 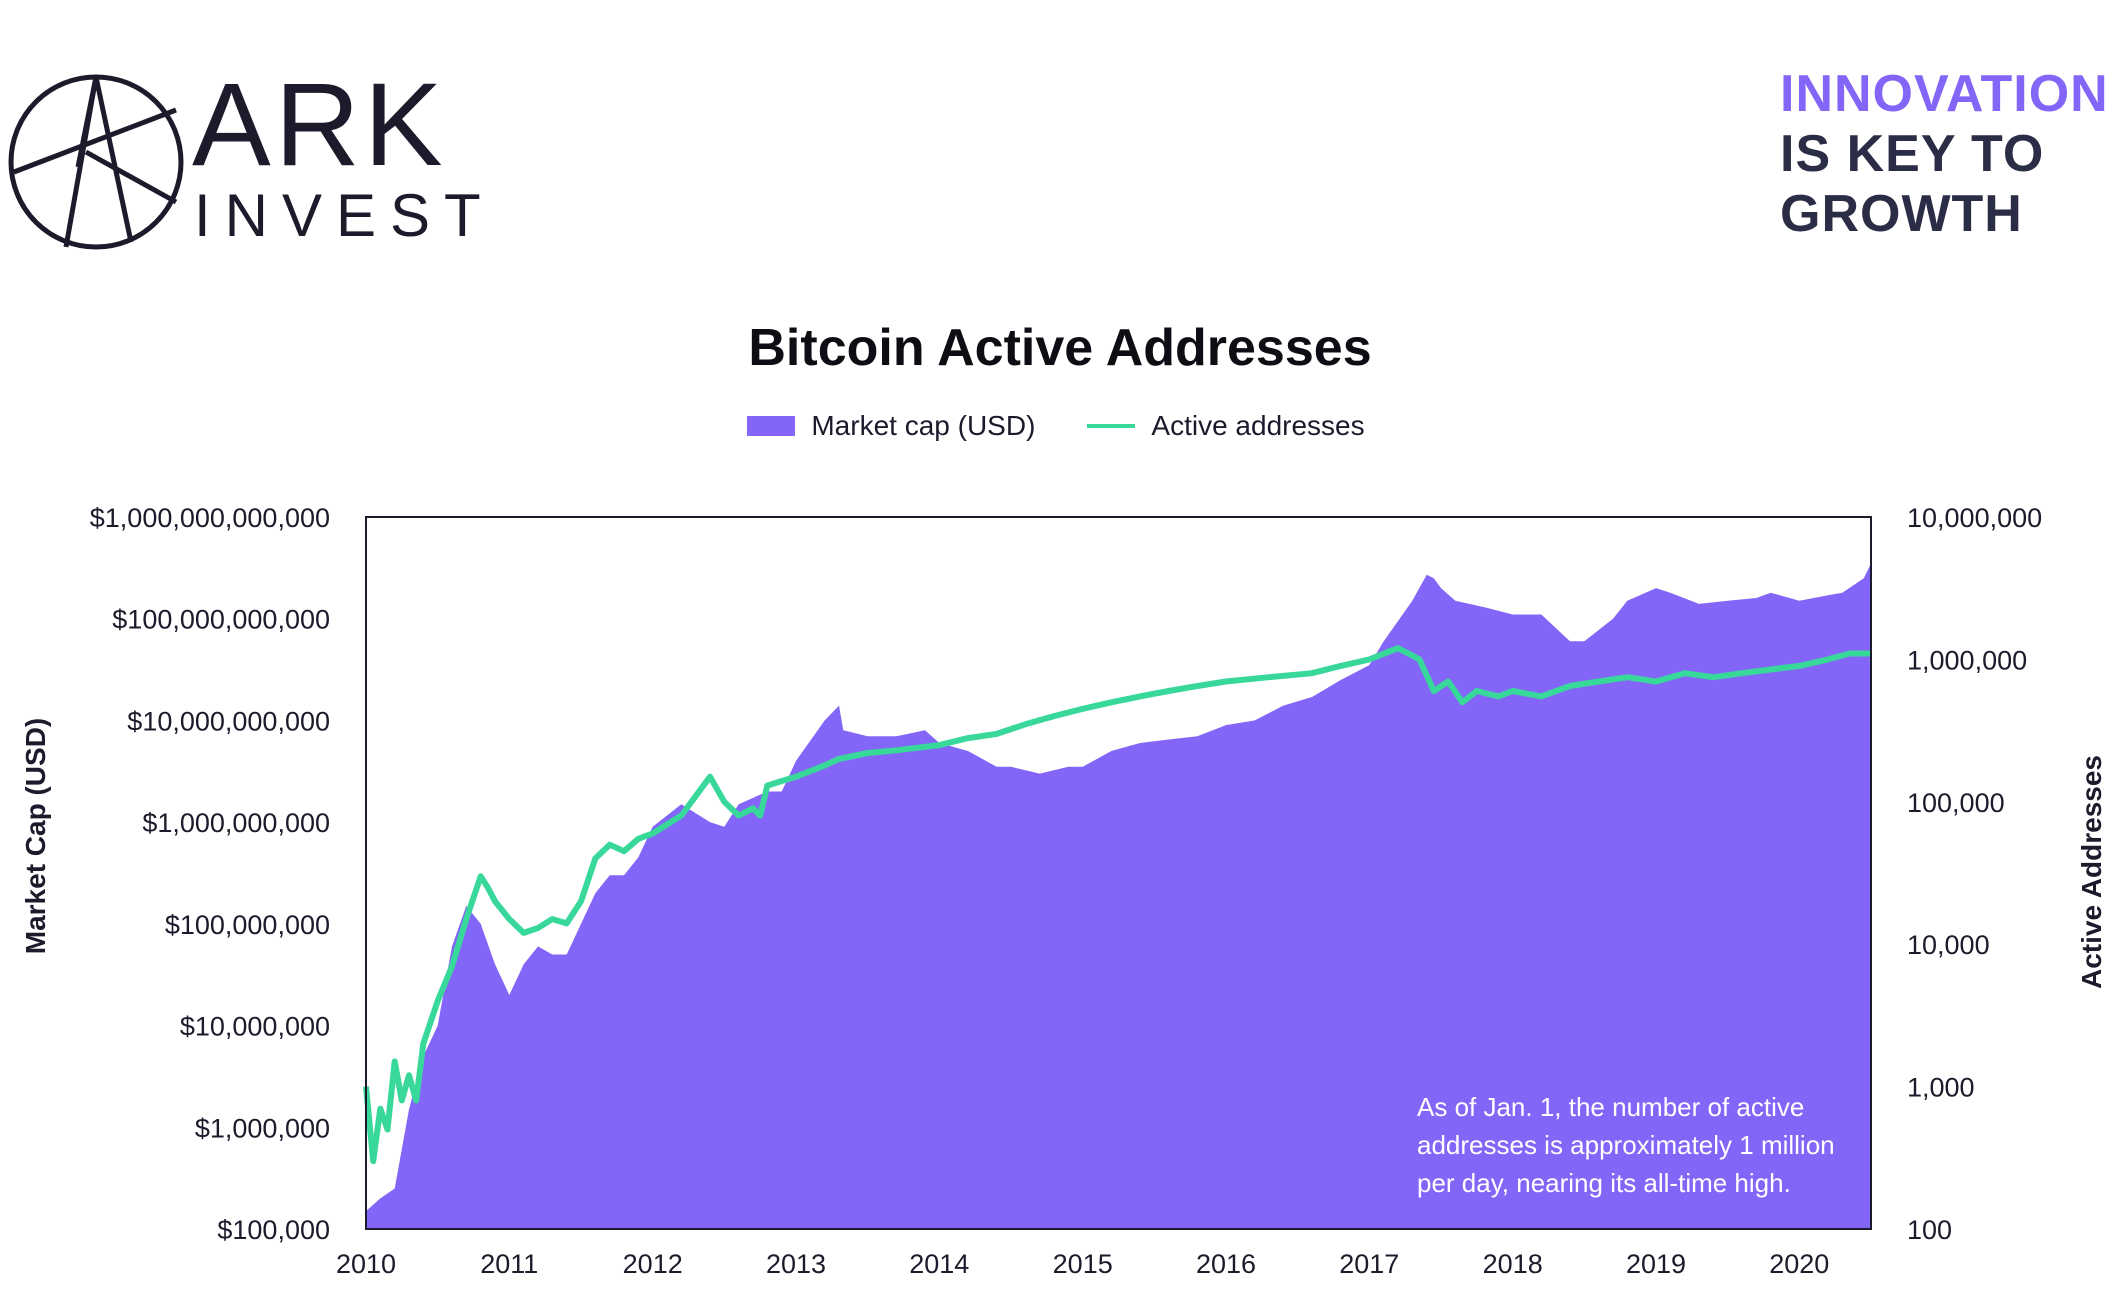 What do you see at coordinates (1656, 1264) in the screenshot?
I see `x-tick-label: 2019` at bounding box center [1656, 1264].